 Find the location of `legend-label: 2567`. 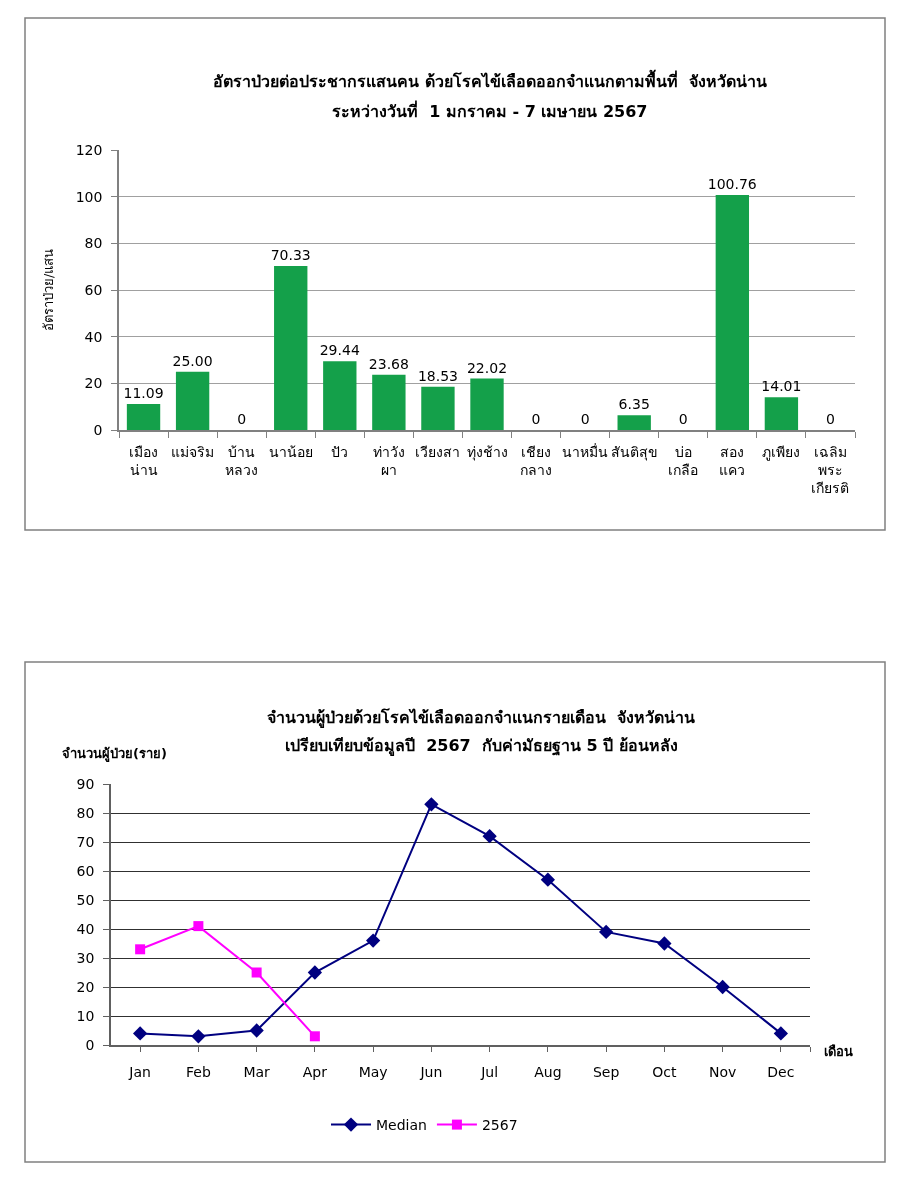

legend-label: 2567 is located at coordinates (499, 1125).